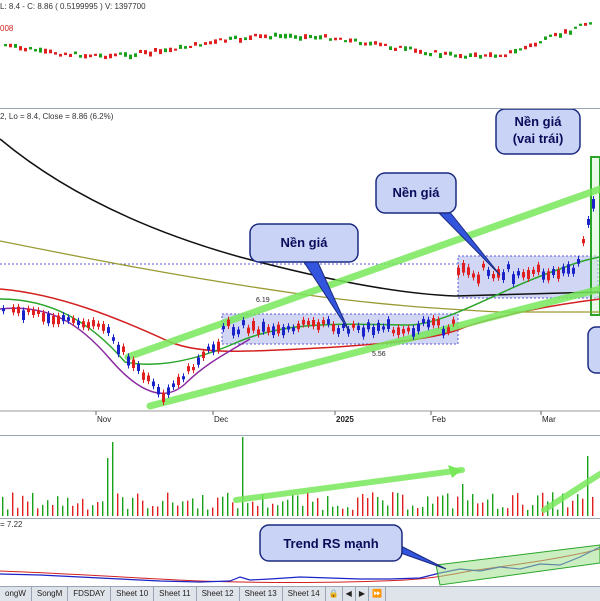  Describe the element at coordinates (90, 594) in the screenshot. I see `sheet-tab: FDSDAY` at that location.